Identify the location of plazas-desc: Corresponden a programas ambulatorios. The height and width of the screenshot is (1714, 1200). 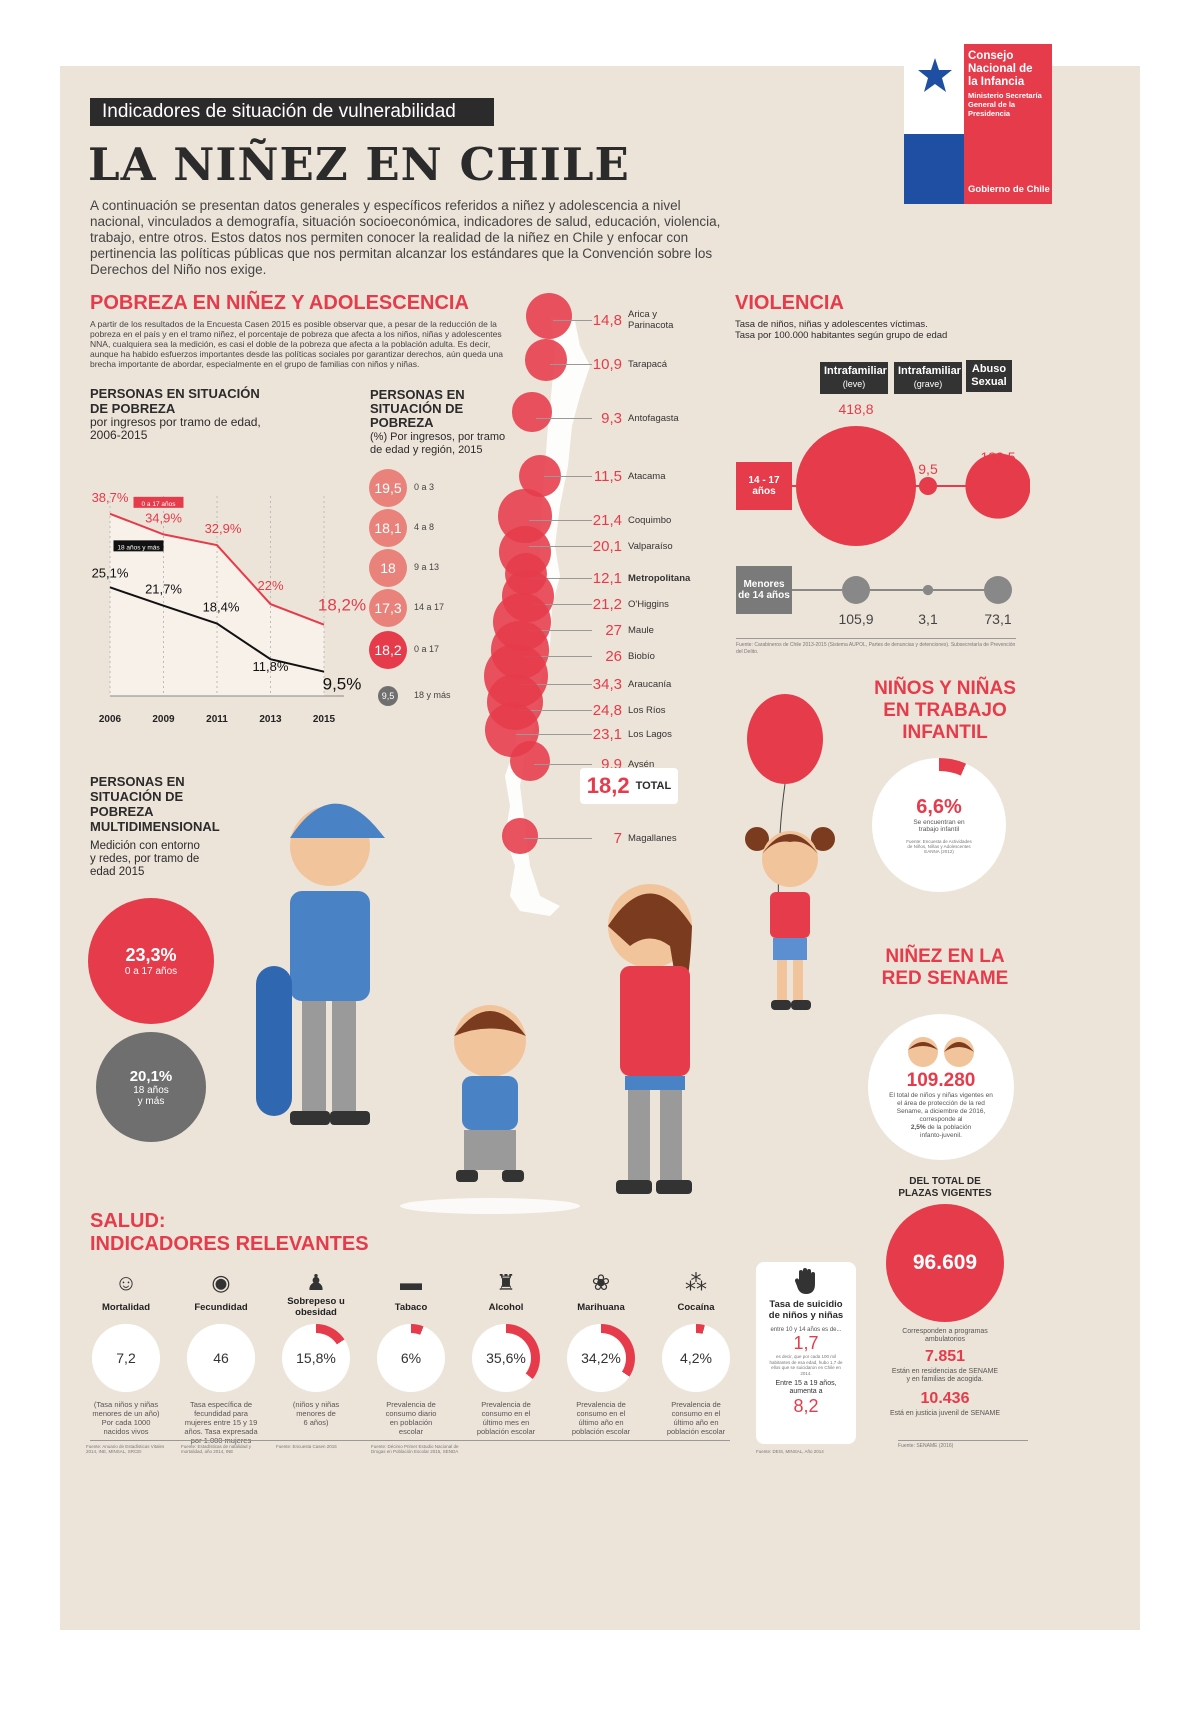
(945, 1335).